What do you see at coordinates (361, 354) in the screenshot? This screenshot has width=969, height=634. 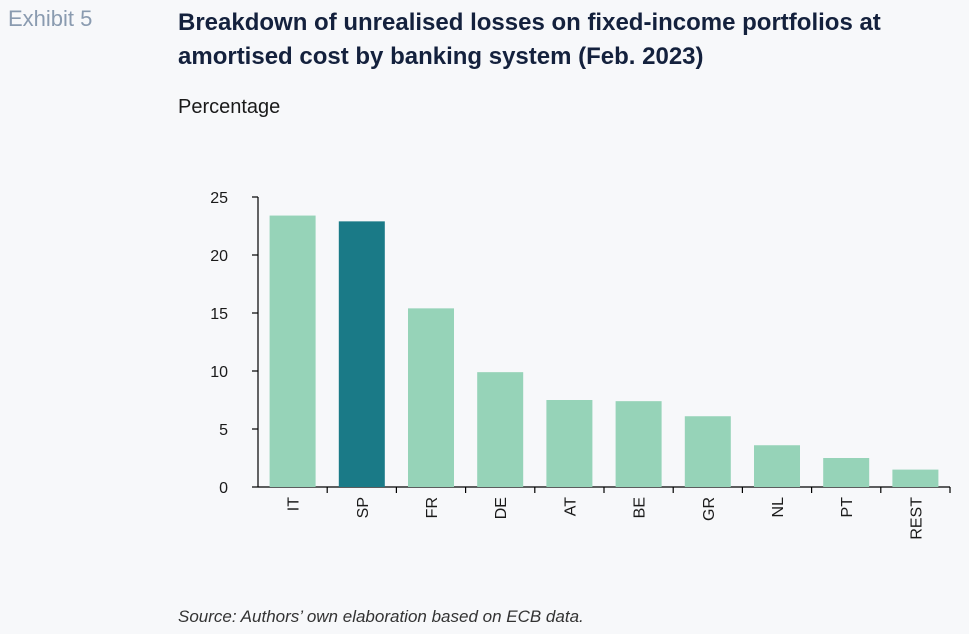 I see `bar-sp` at bounding box center [361, 354].